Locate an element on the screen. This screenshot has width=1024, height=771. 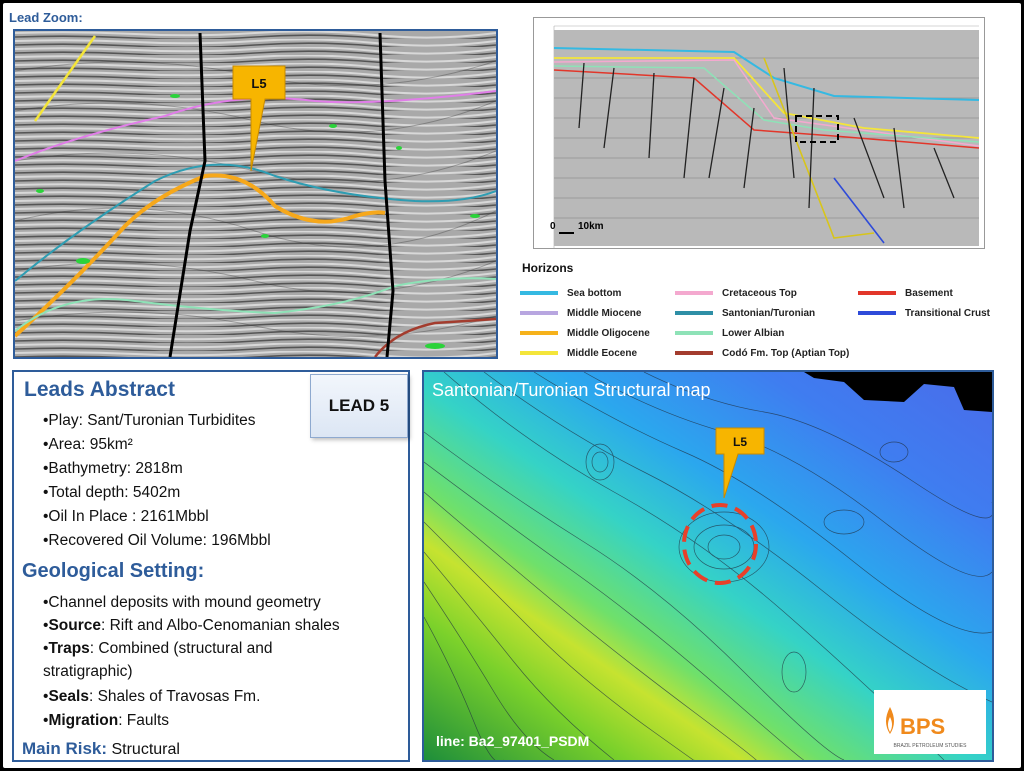
legend-title: Horizons is located at coordinates (548, 268).